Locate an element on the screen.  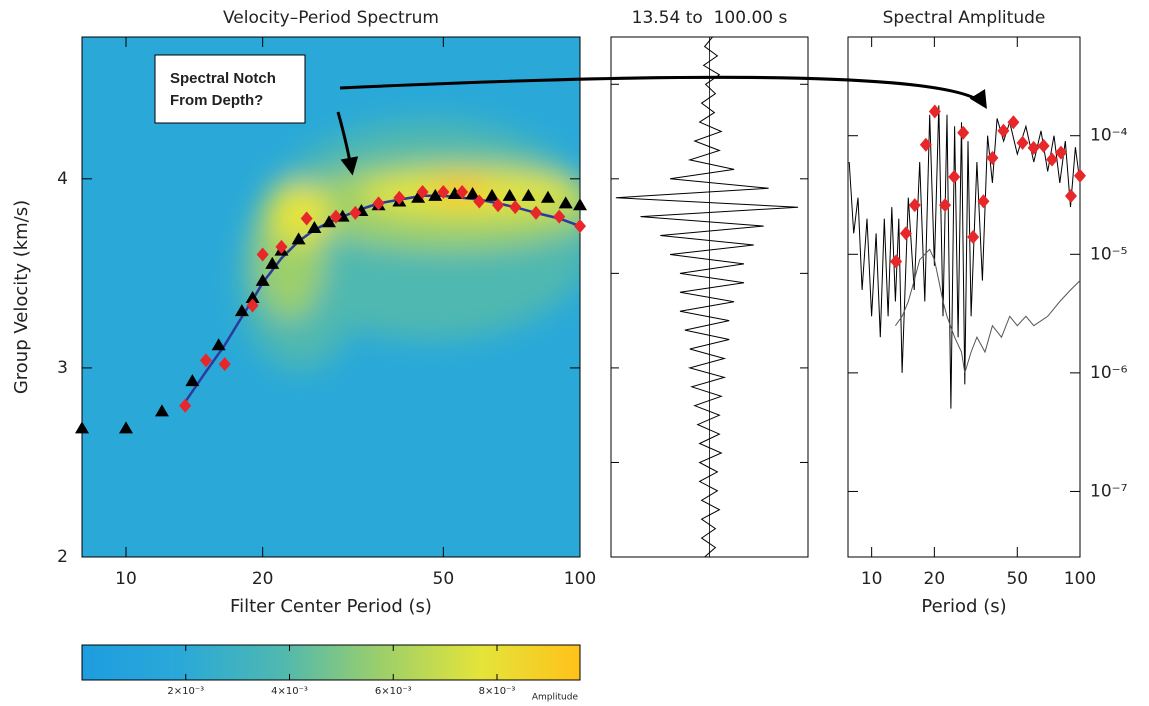
colorbar-tick-label: 2×10⁻³ is located at coordinates (185, 691).